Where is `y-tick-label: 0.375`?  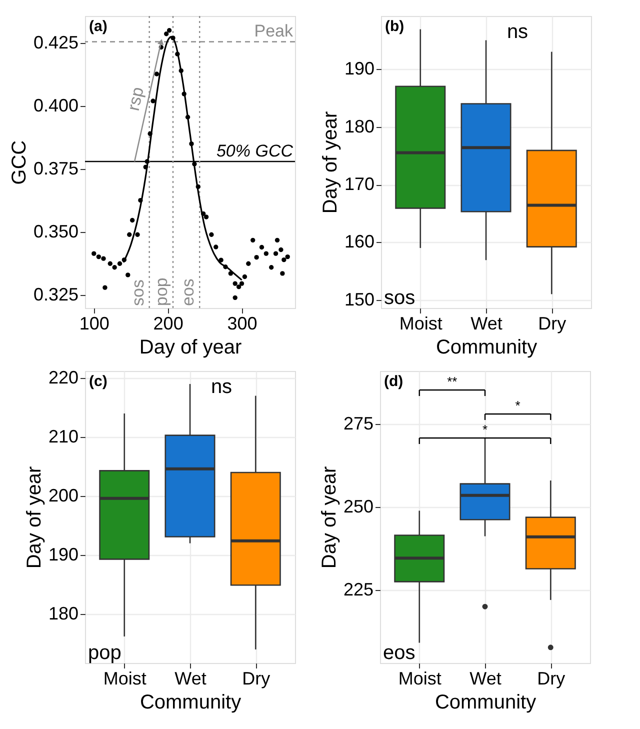
y-tick-label: 0.375 is located at coordinates (55, 168).